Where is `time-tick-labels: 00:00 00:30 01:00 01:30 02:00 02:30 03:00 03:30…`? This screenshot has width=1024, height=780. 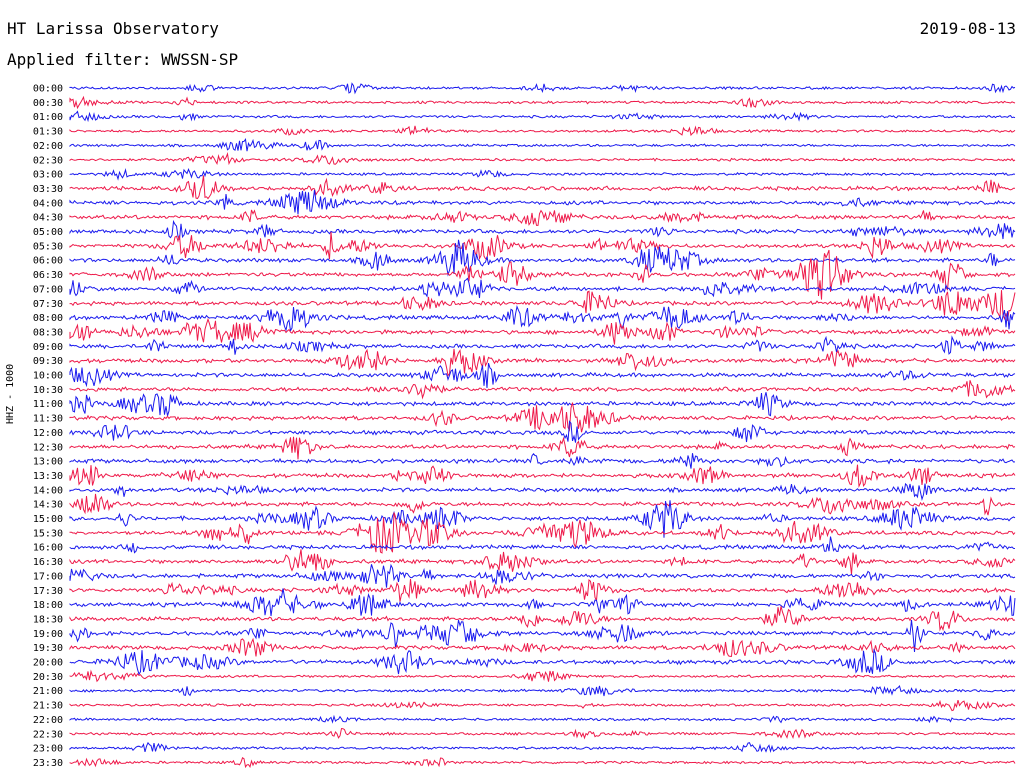
time-tick-labels: 00:00 00:30 01:00 01:30 02:00 02:30 03:00 03:30… is located at coordinates (48, 426).